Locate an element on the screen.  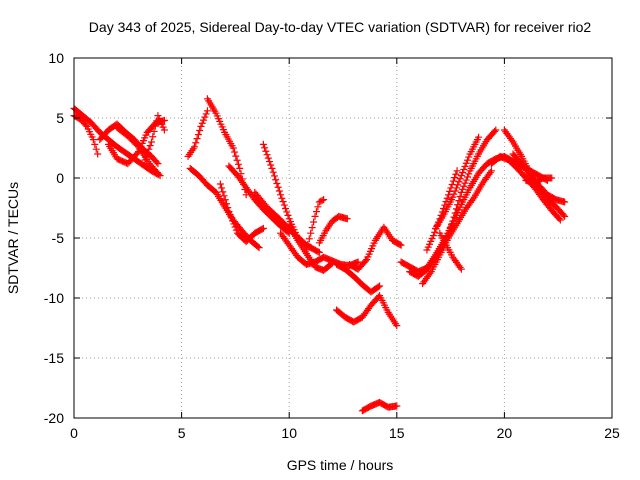
y-tick-label: 5 is located at coordinates (60, 118).